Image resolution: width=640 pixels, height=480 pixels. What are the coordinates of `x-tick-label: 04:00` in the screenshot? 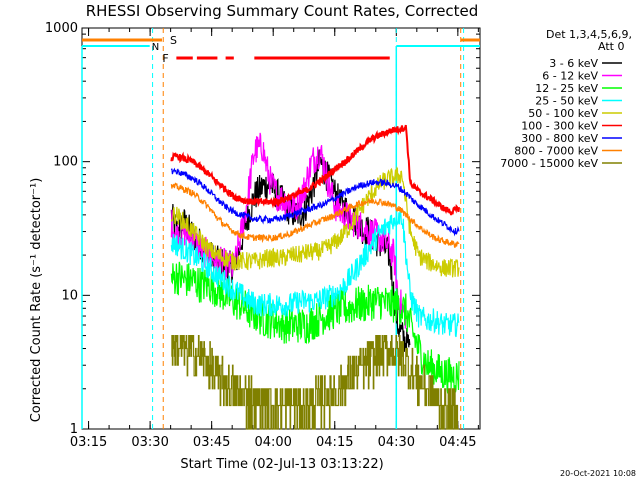 It's located at (272, 442).